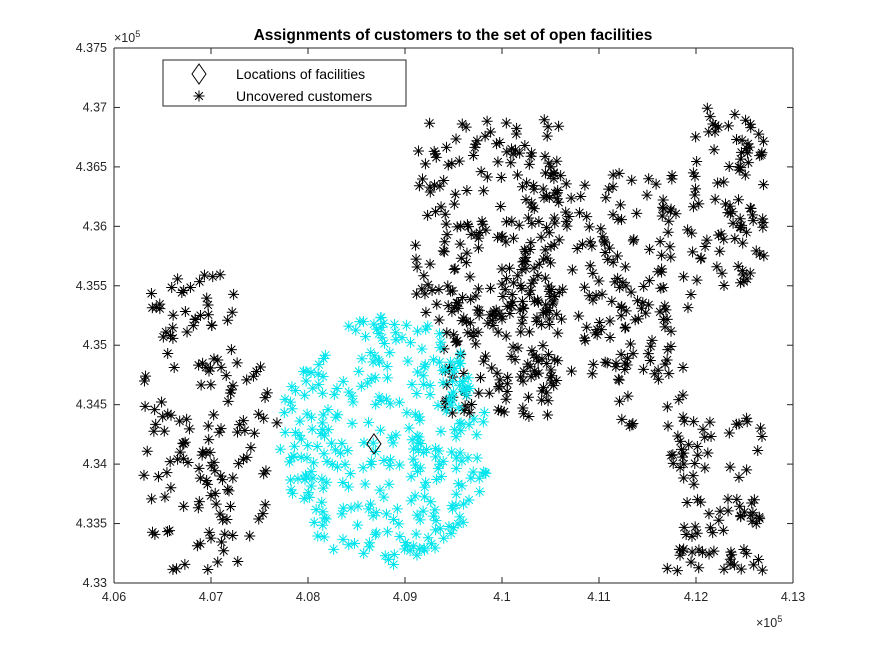 The width and height of the screenshot is (875, 656). I want to click on x-tick-label: 4.06, so click(114, 597).